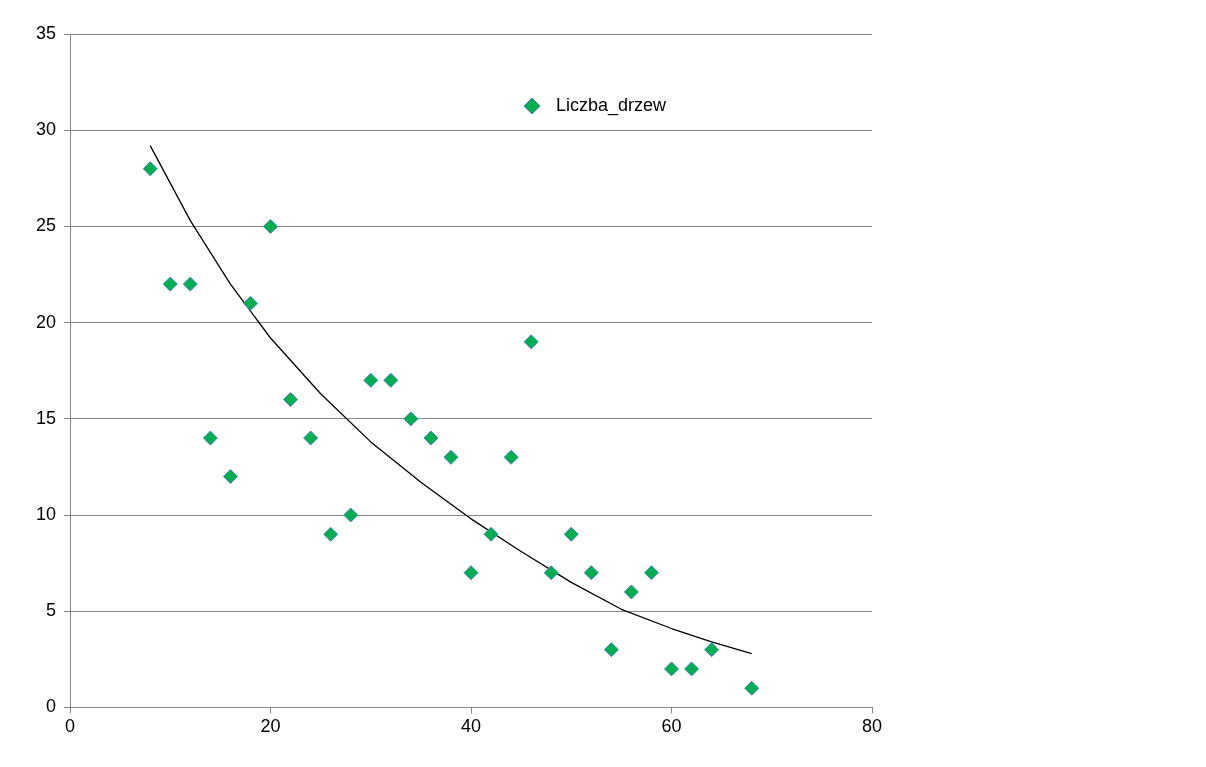  What do you see at coordinates (471, 726) in the screenshot?
I see `x-tick-label: 40` at bounding box center [471, 726].